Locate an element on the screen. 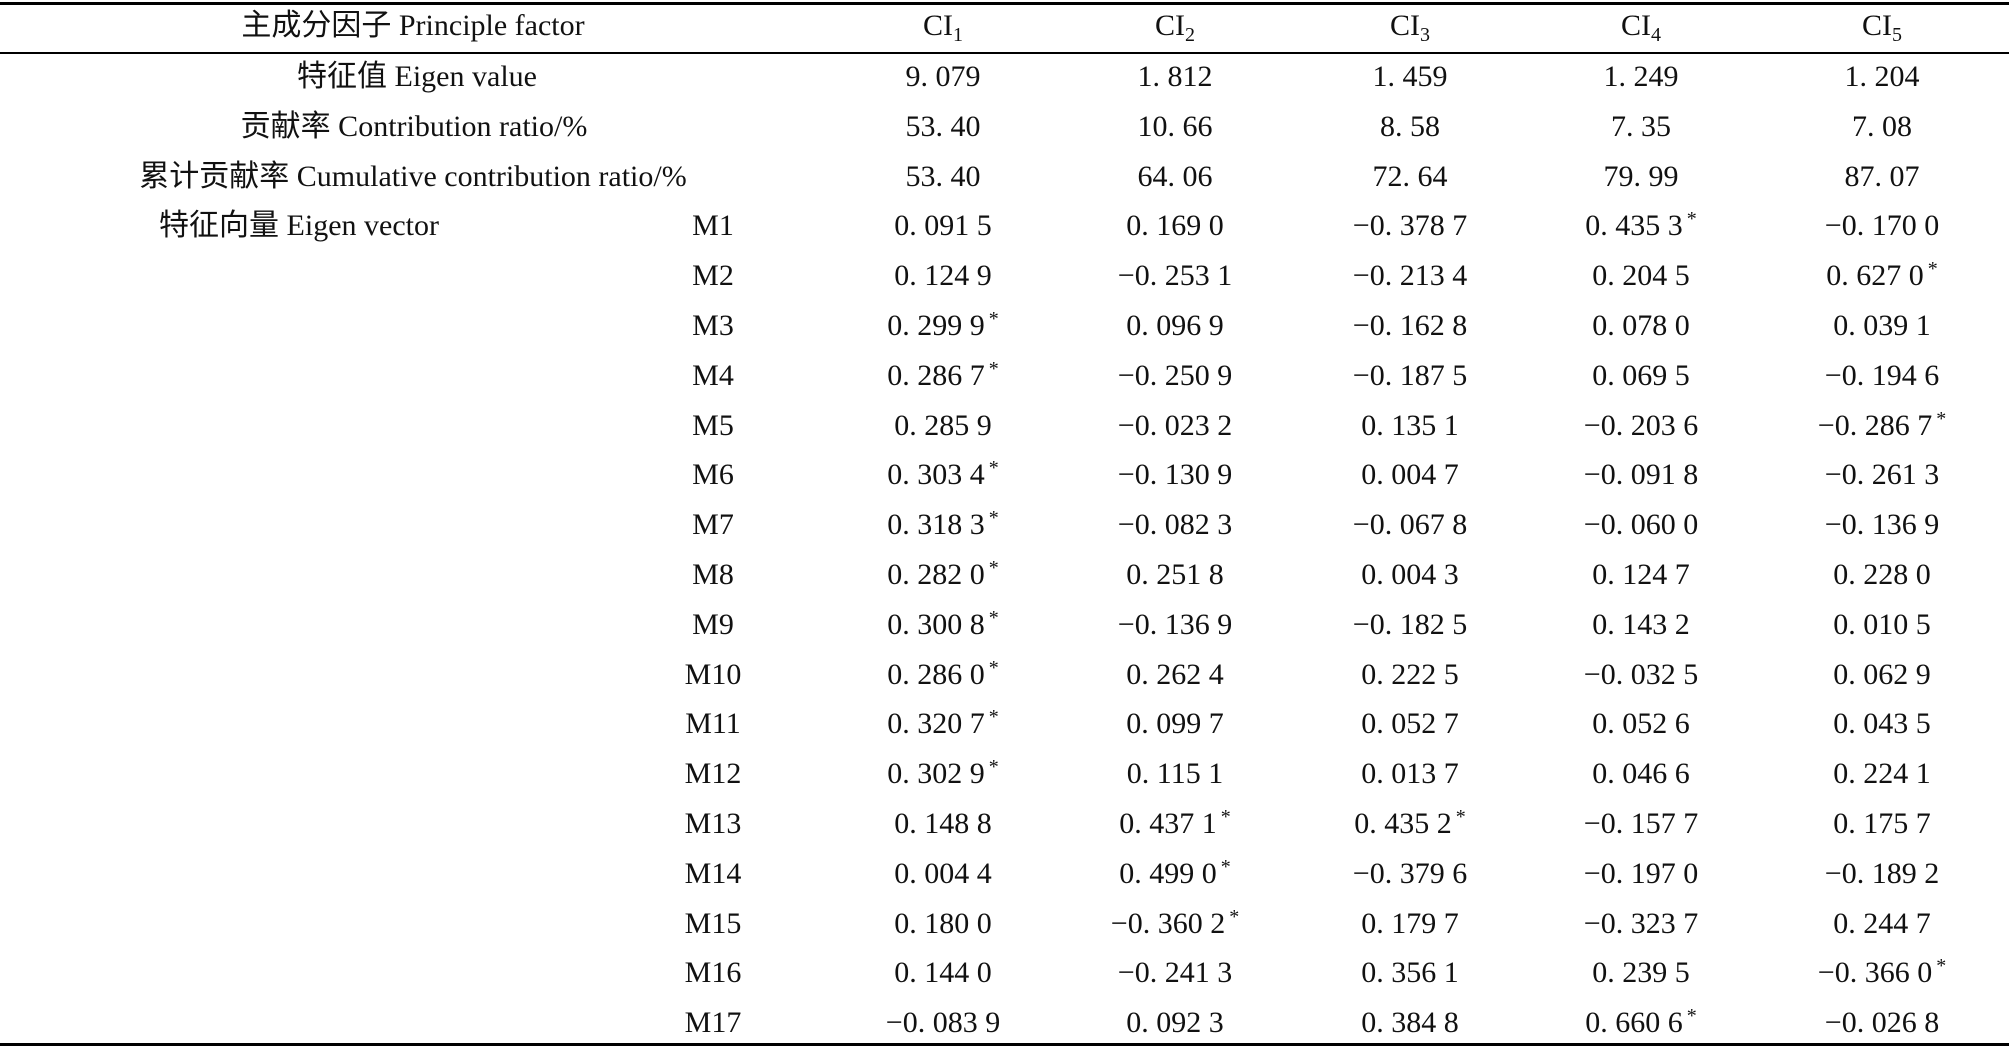  variable-name: M2 is located at coordinates (713, 276).